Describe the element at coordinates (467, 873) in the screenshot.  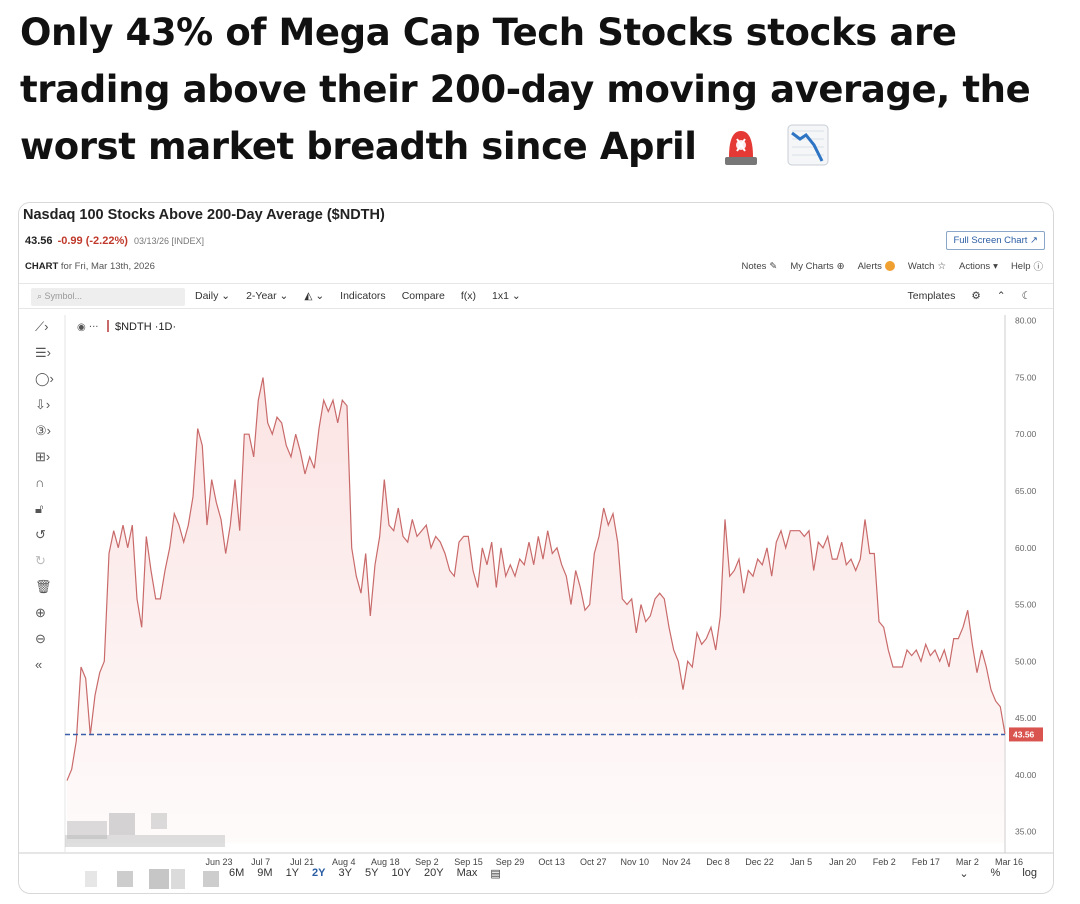
I see `period-max: Max` at that location.